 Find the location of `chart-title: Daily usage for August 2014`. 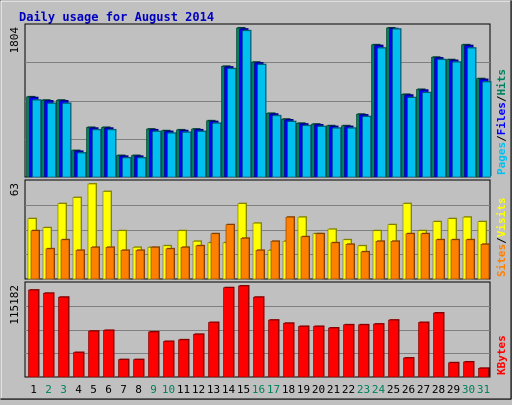

chart-title: Daily usage for August 2014 is located at coordinates (116, 17).